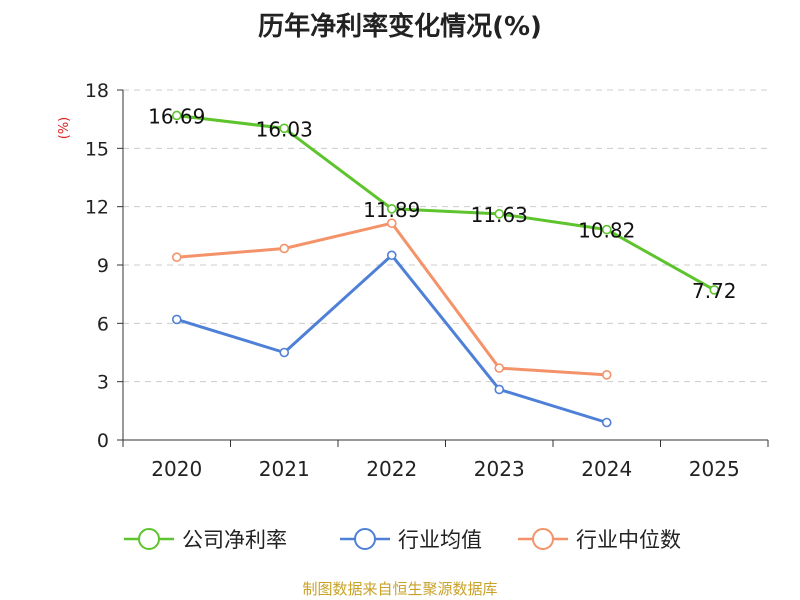  I want to click on x-tick-label: 2020, so click(176, 469).